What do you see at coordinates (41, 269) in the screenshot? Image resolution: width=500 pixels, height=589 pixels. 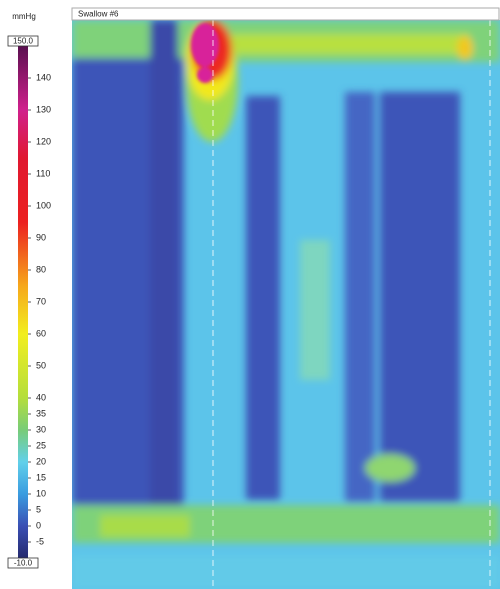 I see `colorbar-tick-label: 80` at bounding box center [41, 269].